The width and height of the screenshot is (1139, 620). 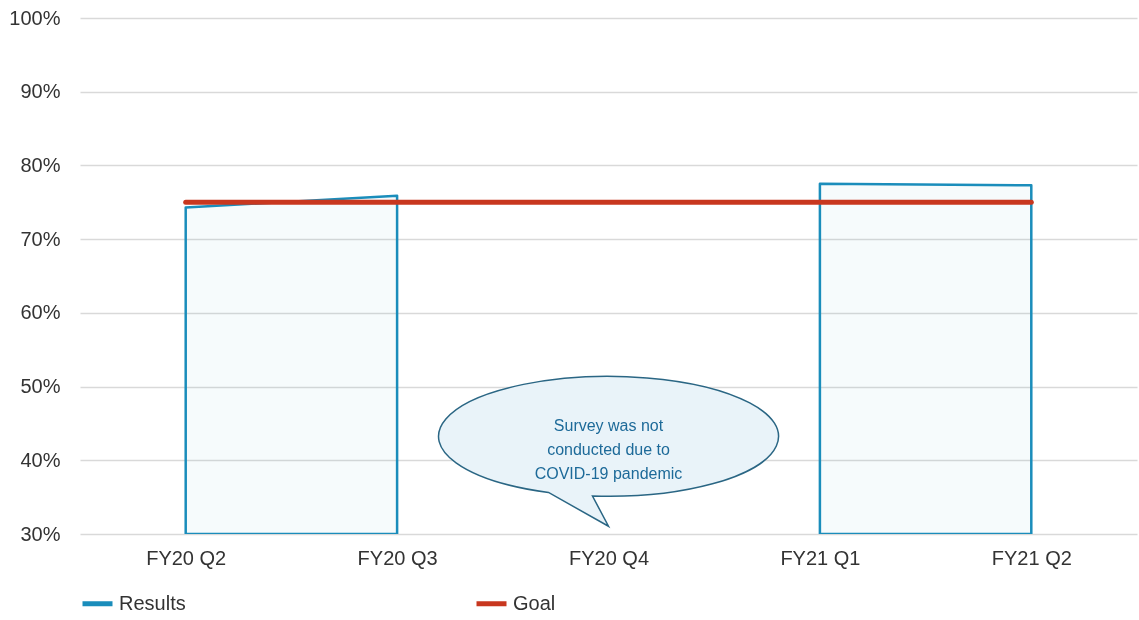 What do you see at coordinates (609, 557) in the screenshot?
I see `x-tick-label: FY20 Q4` at bounding box center [609, 557].